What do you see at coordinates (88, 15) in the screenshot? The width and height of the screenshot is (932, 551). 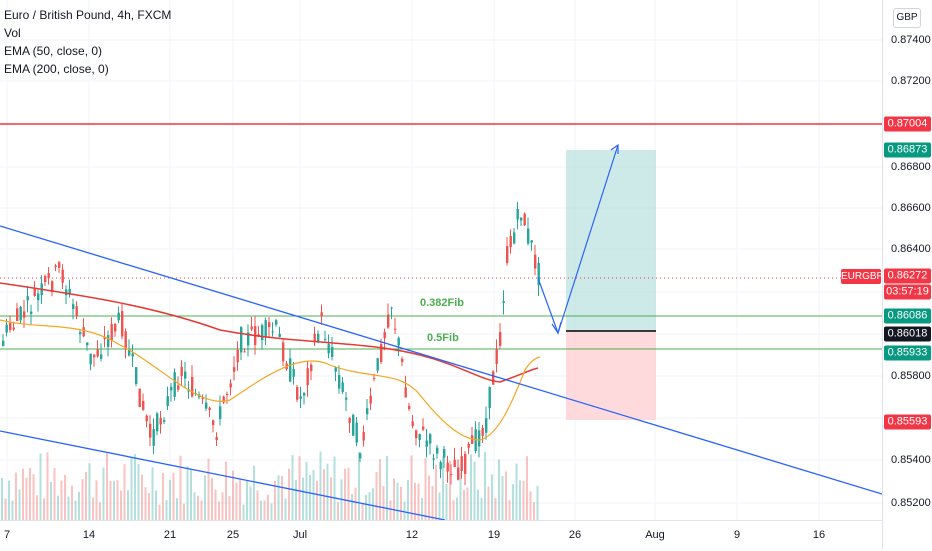 I see `legend-title: Euro / British Pound, 4h, FXCM` at bounding box center [88, 15].